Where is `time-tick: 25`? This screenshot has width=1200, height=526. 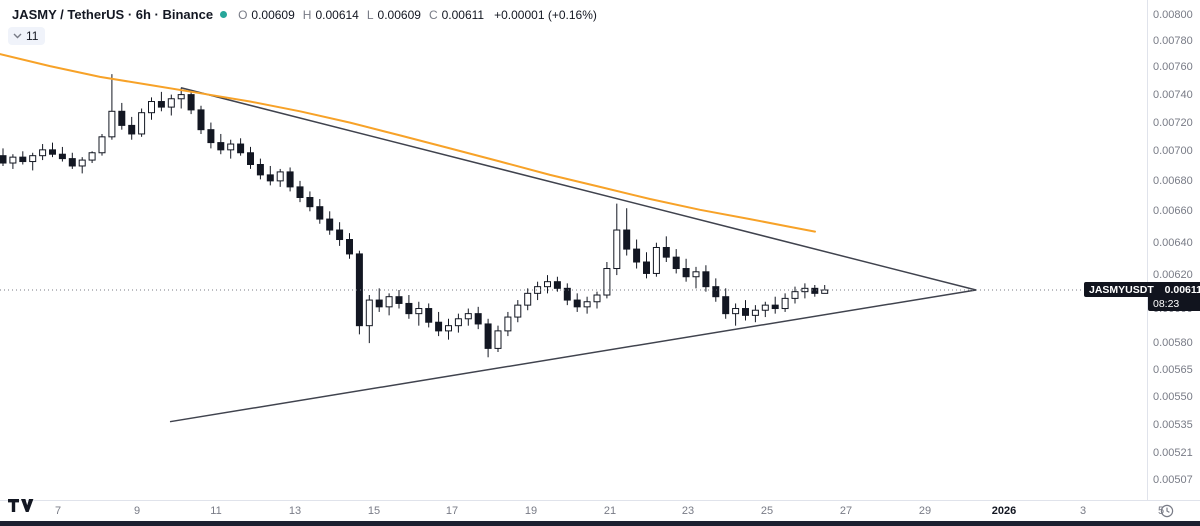
time-tick: 25 is located at coordinates (767, 511).